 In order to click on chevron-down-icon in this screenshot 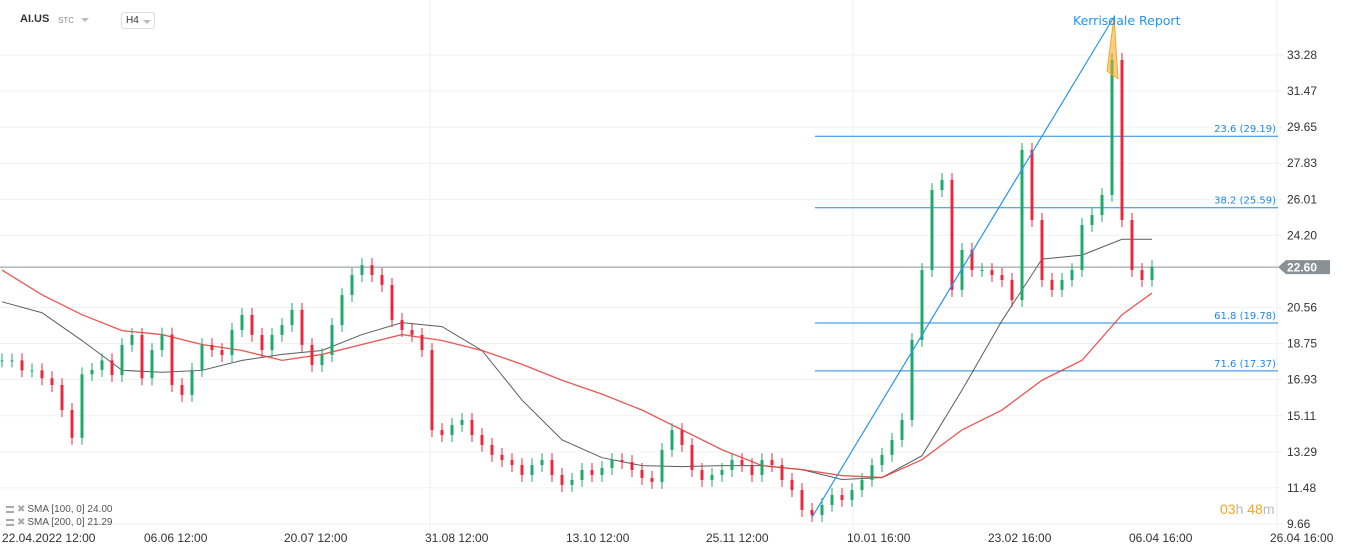, I will do `click(147, 22)`.